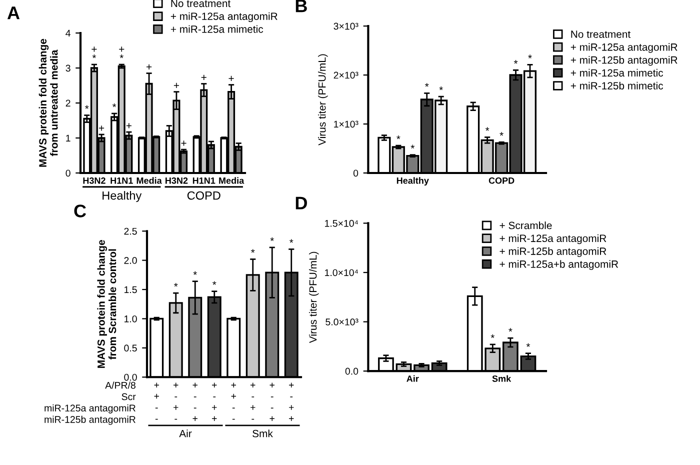 The width and height of the screenshot is (700, 465). What do you see at coordinates (185, 434) in the screenshot?
I see `text: Air` at bounding box center [185, 434].